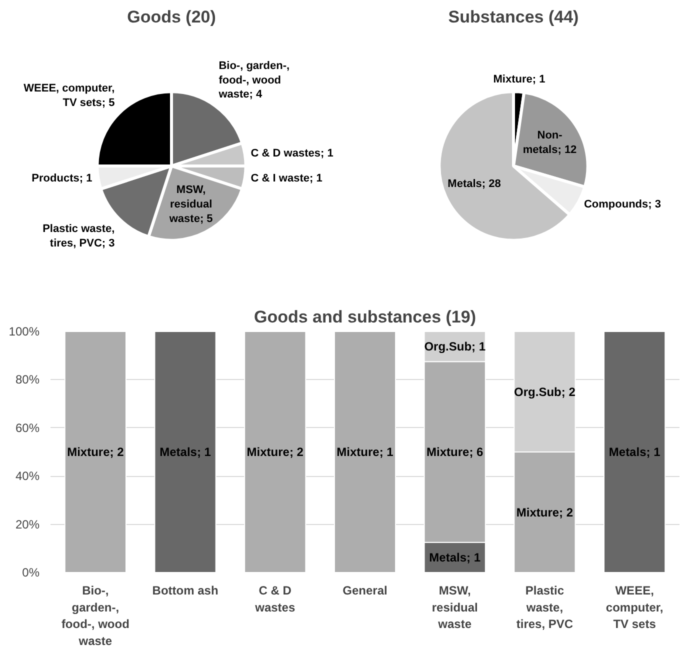 This screenshot has height=653, width=685. I want to click on y-tick-label: 80%, so click(27, 379).